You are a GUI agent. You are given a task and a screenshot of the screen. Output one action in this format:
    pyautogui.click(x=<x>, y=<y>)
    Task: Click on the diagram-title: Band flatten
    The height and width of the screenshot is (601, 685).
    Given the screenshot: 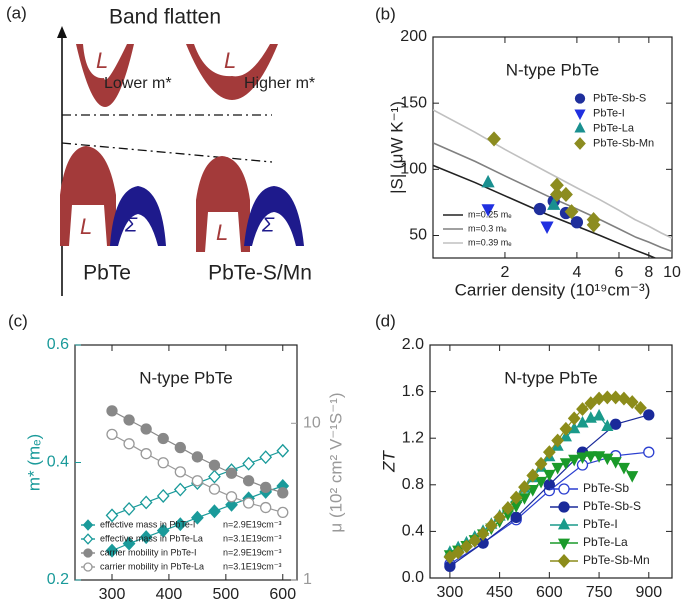 What is the action you would take?
    pyautogui.click(x=165, y=17)
    